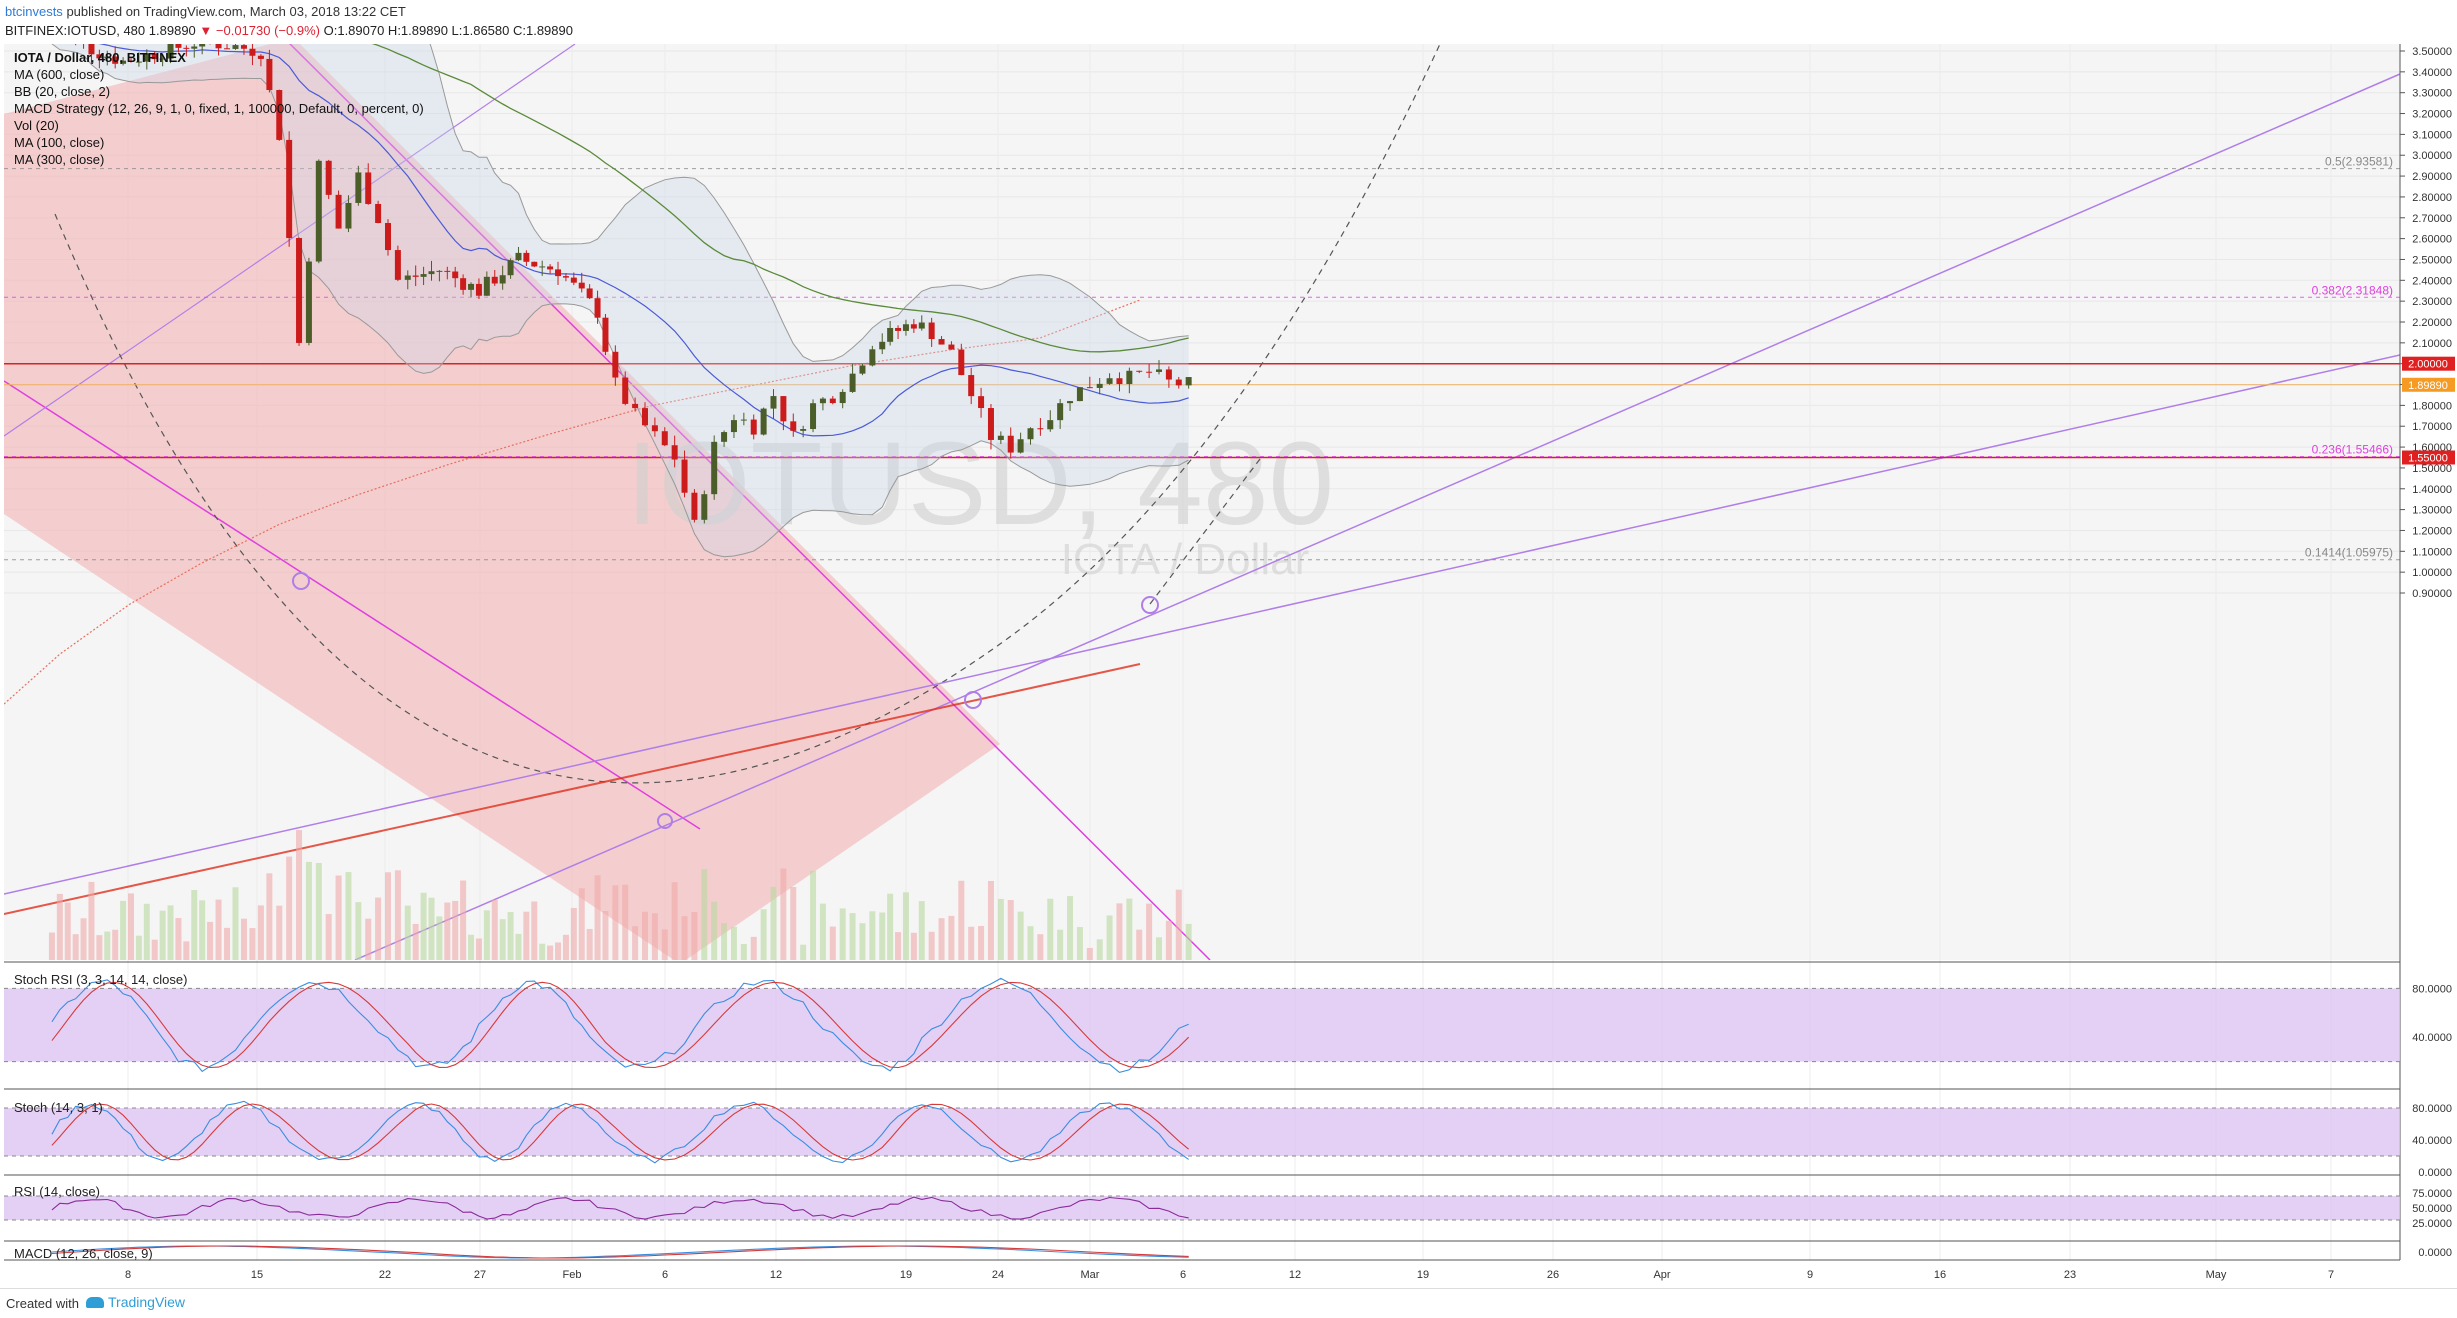 This screenshot has width=2457, height=1318. What do you see at coordinates (42, 1303) in the screenshot?
I see `created-with-text: Created with` at bounding box center [42, 1303].